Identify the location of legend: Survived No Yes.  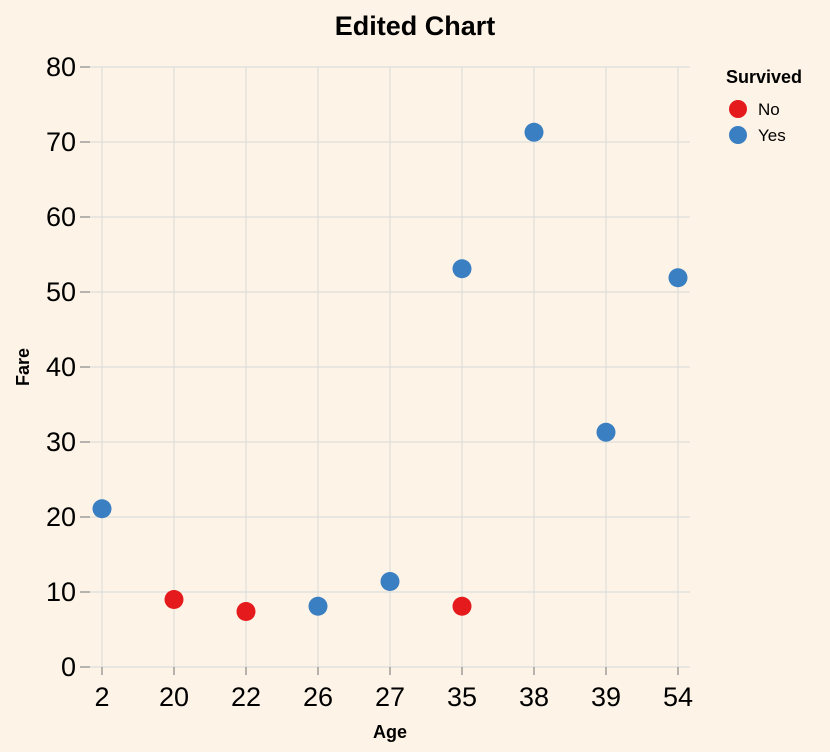
(764, 106).